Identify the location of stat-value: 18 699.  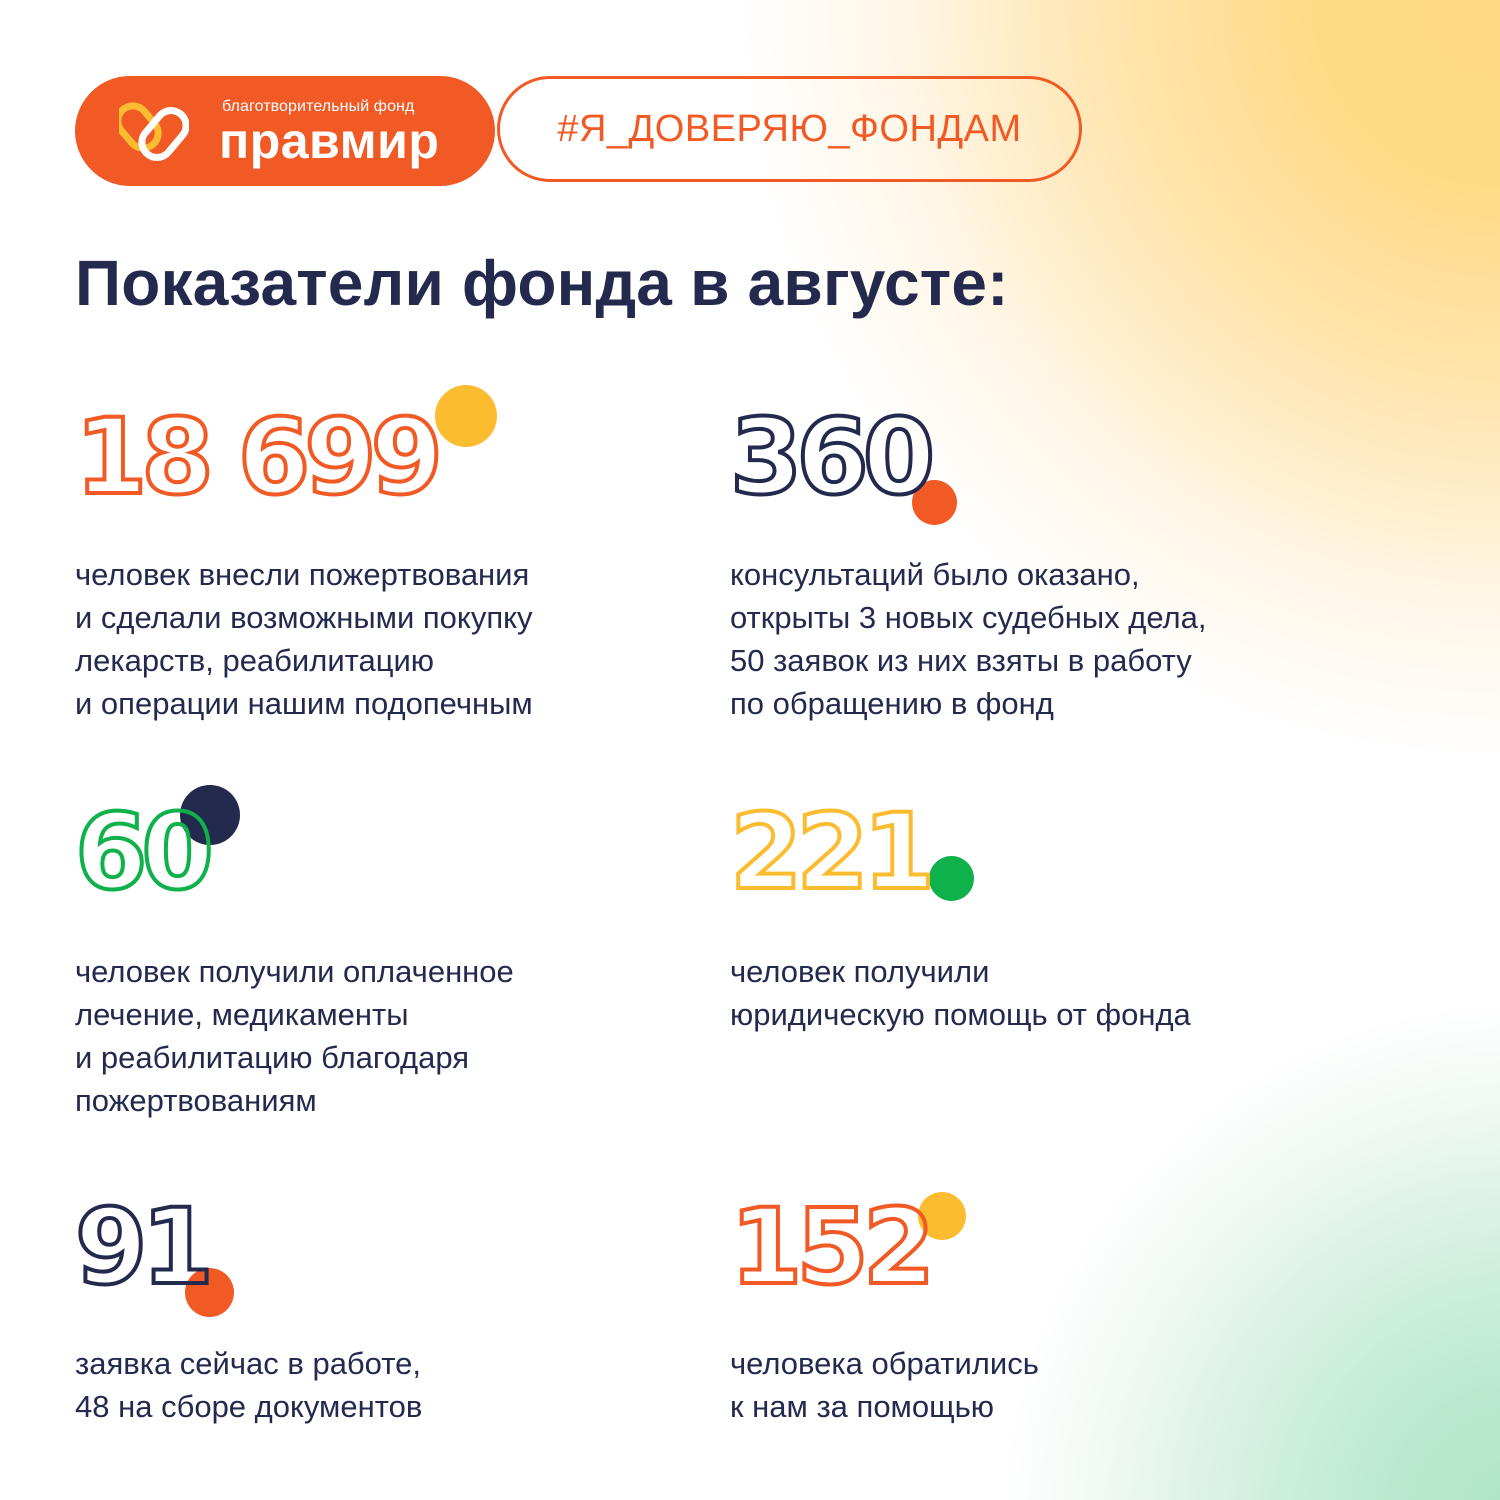
(259, 457).